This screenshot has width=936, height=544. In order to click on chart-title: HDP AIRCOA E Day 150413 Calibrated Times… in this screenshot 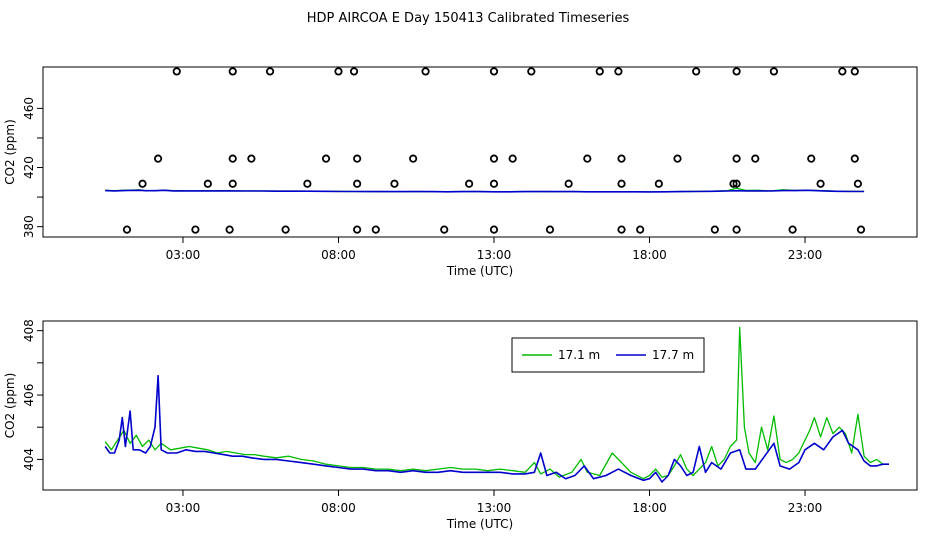, I will do `click(468, 18)`.